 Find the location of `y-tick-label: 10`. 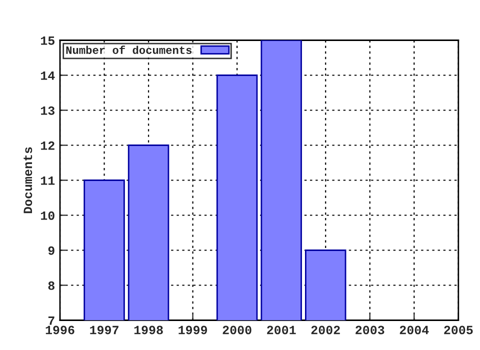

y-tick-label: 10 is located at coordinates (47, 215).